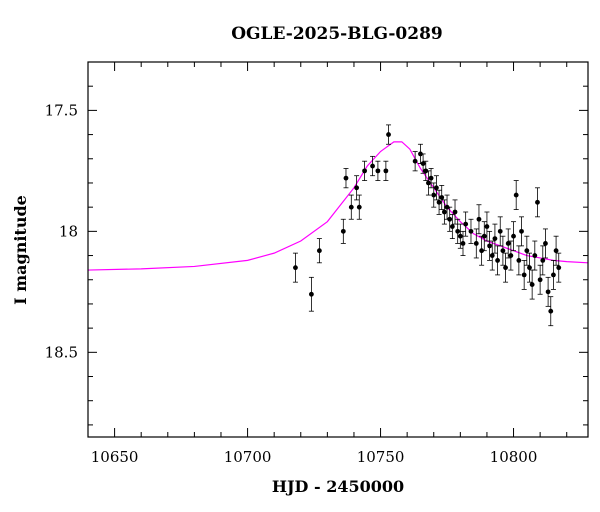 This screenshot has width=600, height=512. I want to click on x-tick-label: 10800, so click(514, 457).